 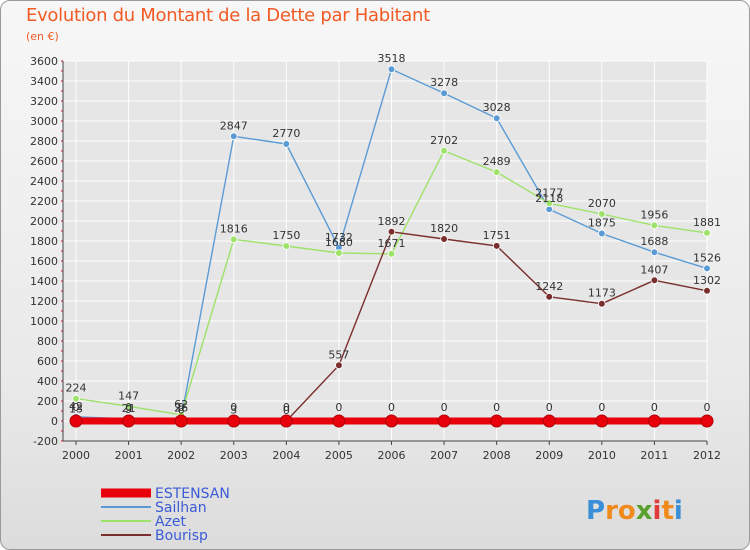 What do you see at coordinates (707, 222) in the screenshot?
I see `data-label: 1881` at bounding box center [707, 222].